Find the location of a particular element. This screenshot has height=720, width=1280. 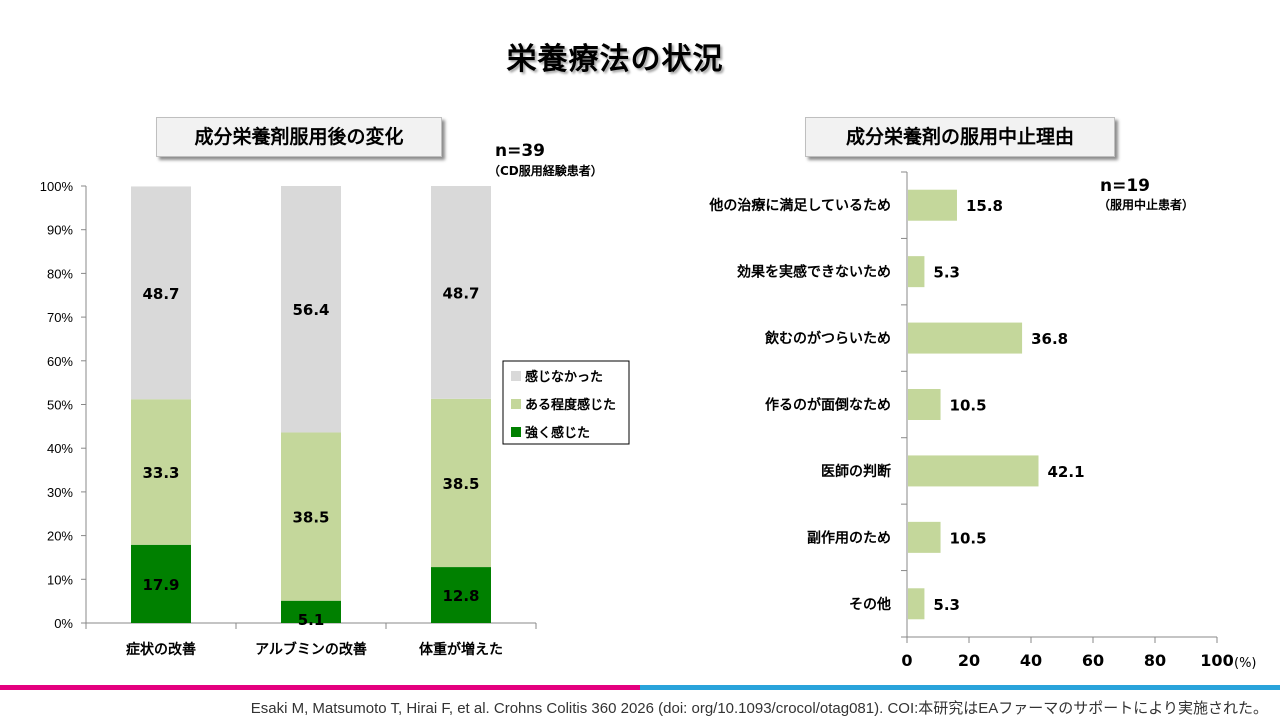

data-label: 12.8 is located at coordinates (460, 596).